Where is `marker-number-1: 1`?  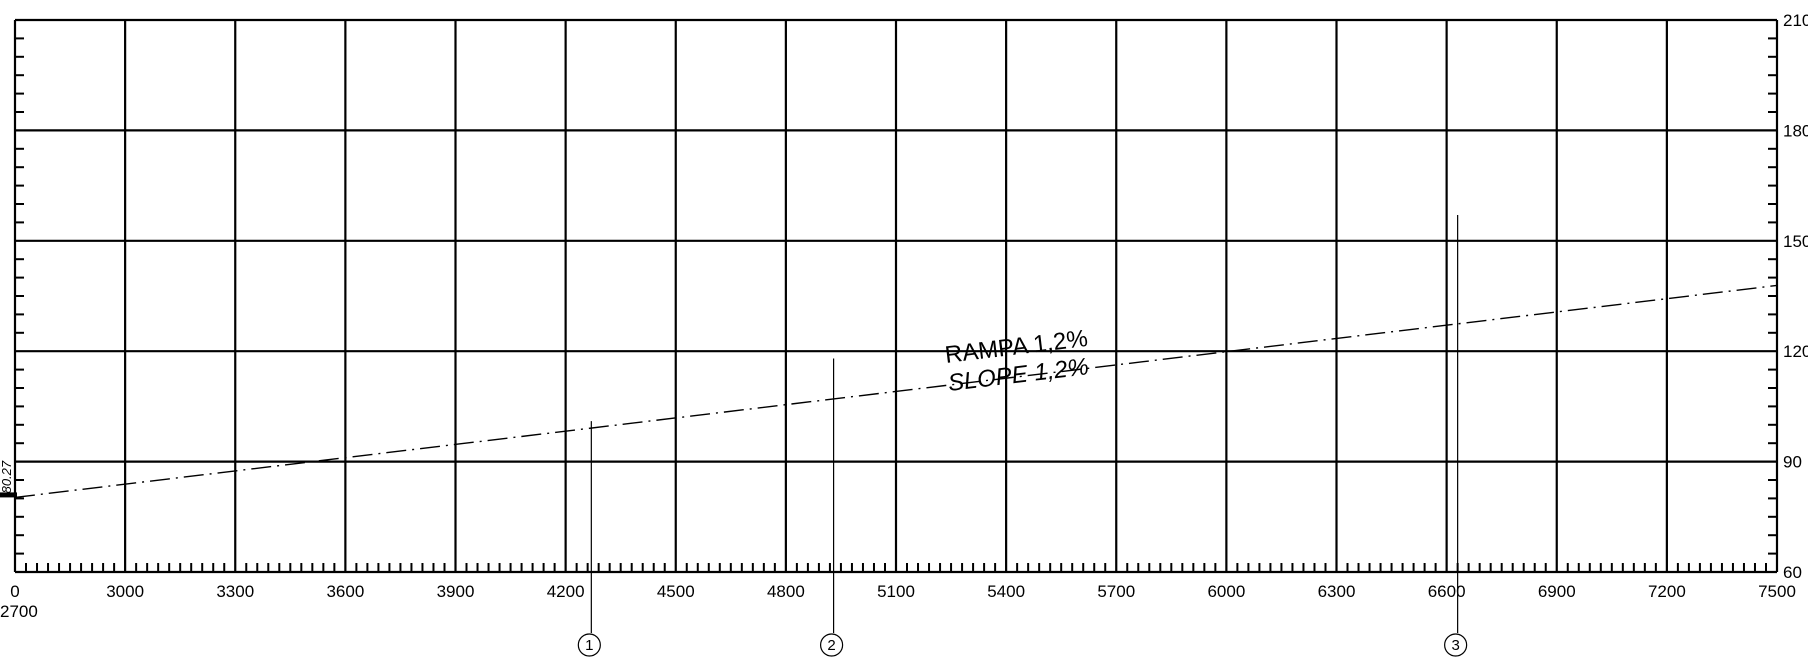
marker-number-1: 1 is located at coordinates (589, 645).